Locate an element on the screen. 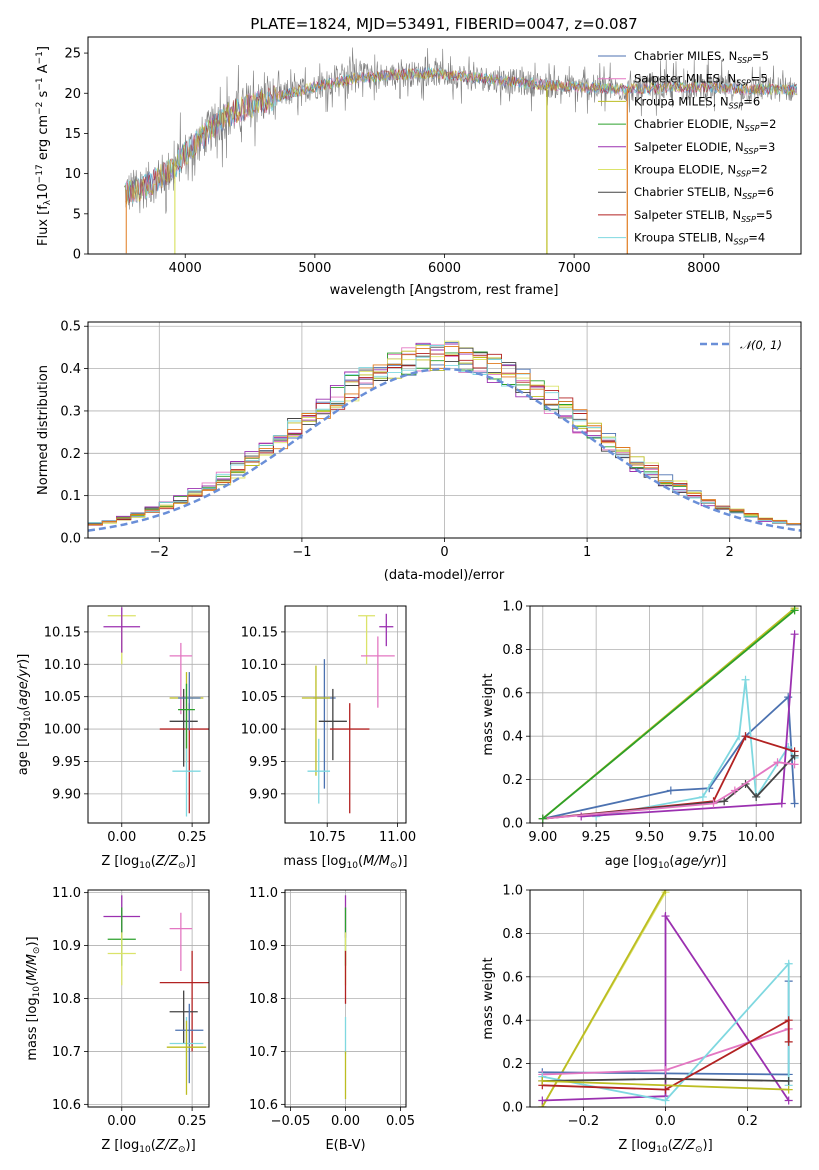 The width and height of the screenshot is (819, 1170). weight-series-line is located at coordinates (665, 1085).